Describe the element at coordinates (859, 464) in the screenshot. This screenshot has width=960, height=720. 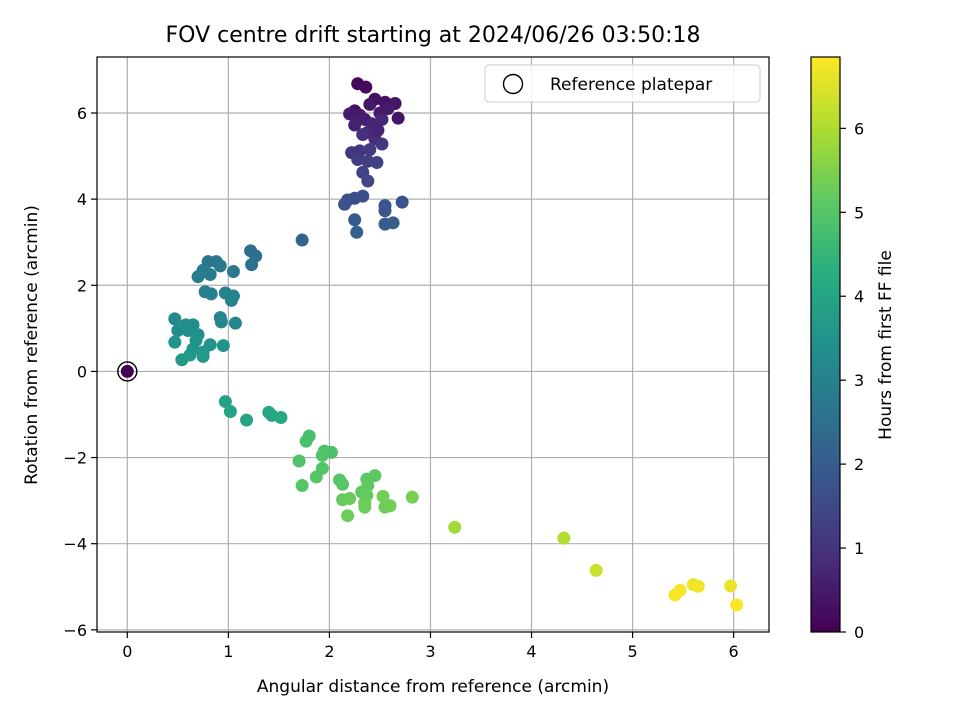
I see `colorbar-tick-label: 2` at that location.